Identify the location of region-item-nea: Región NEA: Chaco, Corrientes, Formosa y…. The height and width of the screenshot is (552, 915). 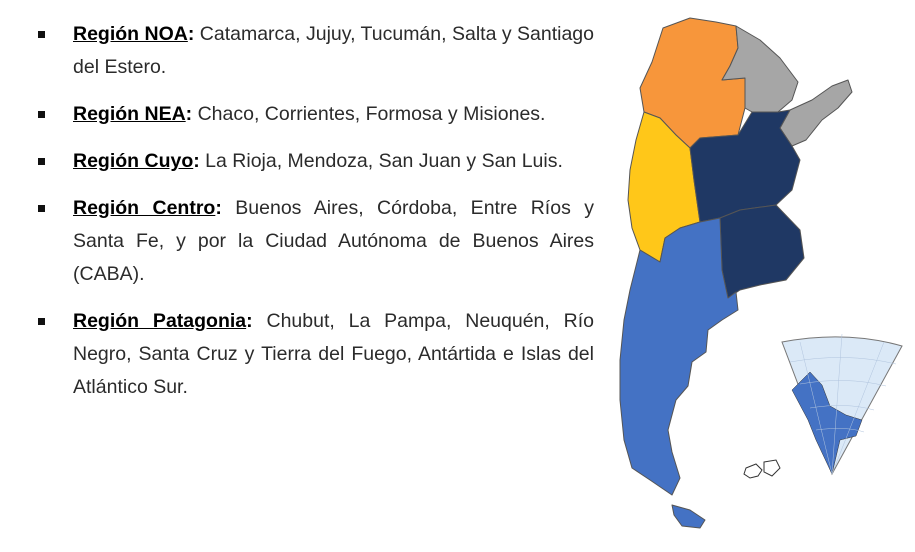
(316, 114).